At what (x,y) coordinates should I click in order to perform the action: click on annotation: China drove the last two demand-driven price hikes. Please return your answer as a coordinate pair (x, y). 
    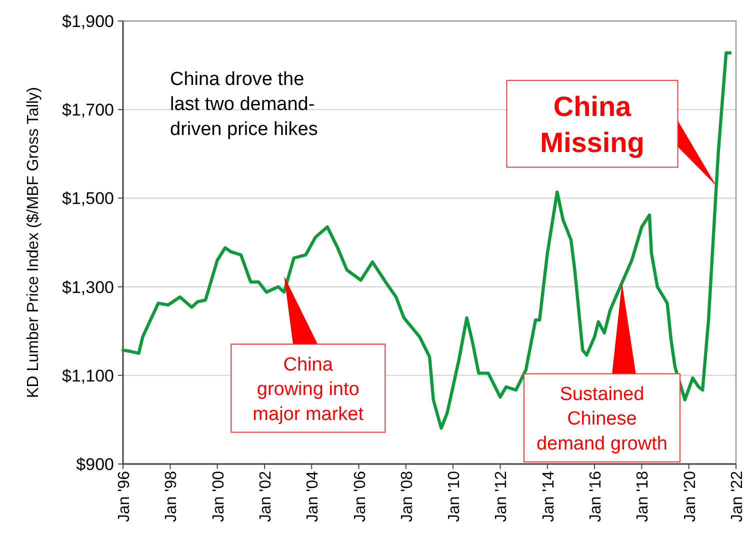
    Looking at the image, I should click on (244, 104).